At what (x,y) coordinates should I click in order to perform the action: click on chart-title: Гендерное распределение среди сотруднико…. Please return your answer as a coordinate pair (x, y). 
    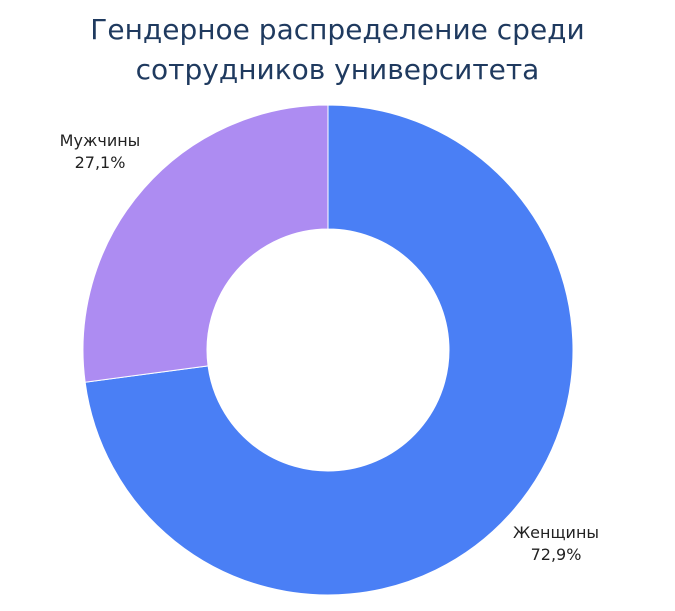
    Looking at the image, I should click on (337, 50).